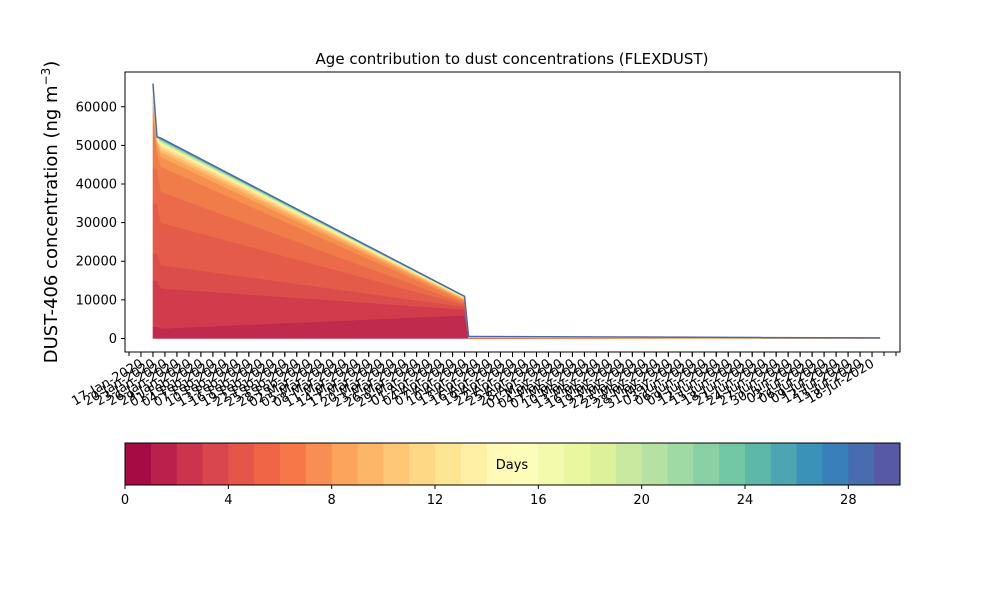 The width and height of the screenshot is (1000, 600). Describe the element at coordinates (96, 146) in the screenshot. I see `y-tick-label: 50000` at that location.